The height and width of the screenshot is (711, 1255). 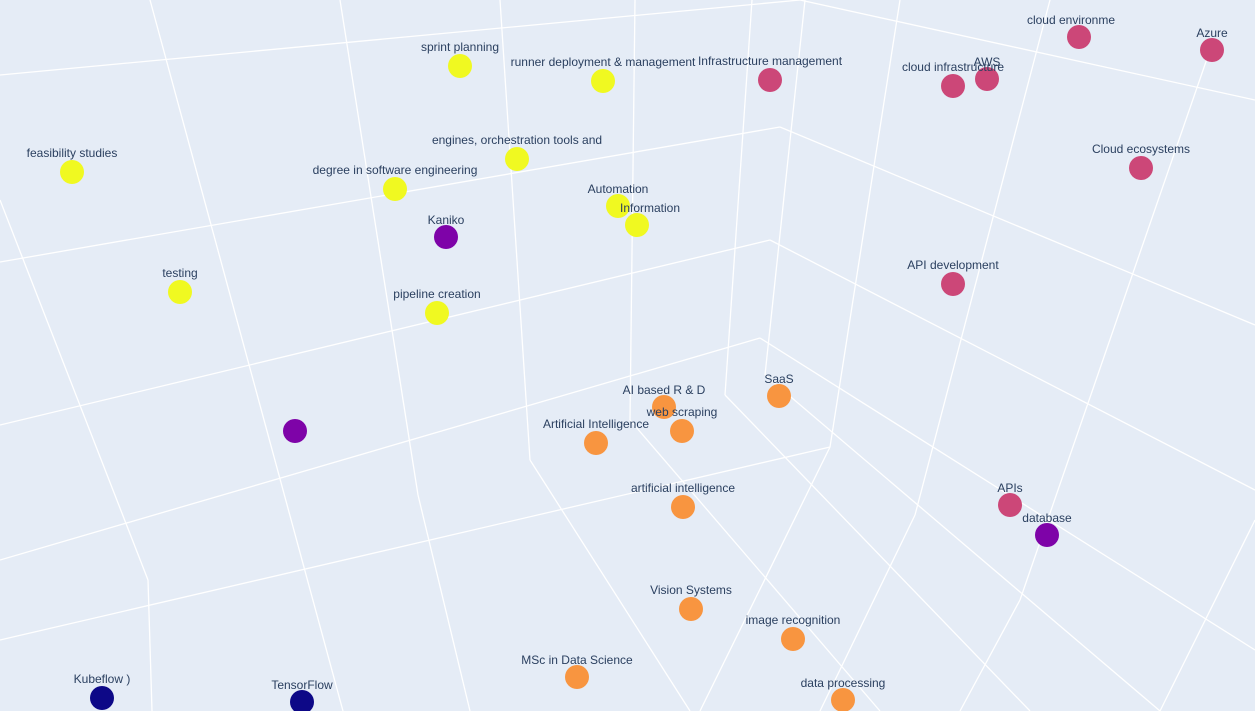 I want to click on point-label: Information, so click(x=650, y=208).